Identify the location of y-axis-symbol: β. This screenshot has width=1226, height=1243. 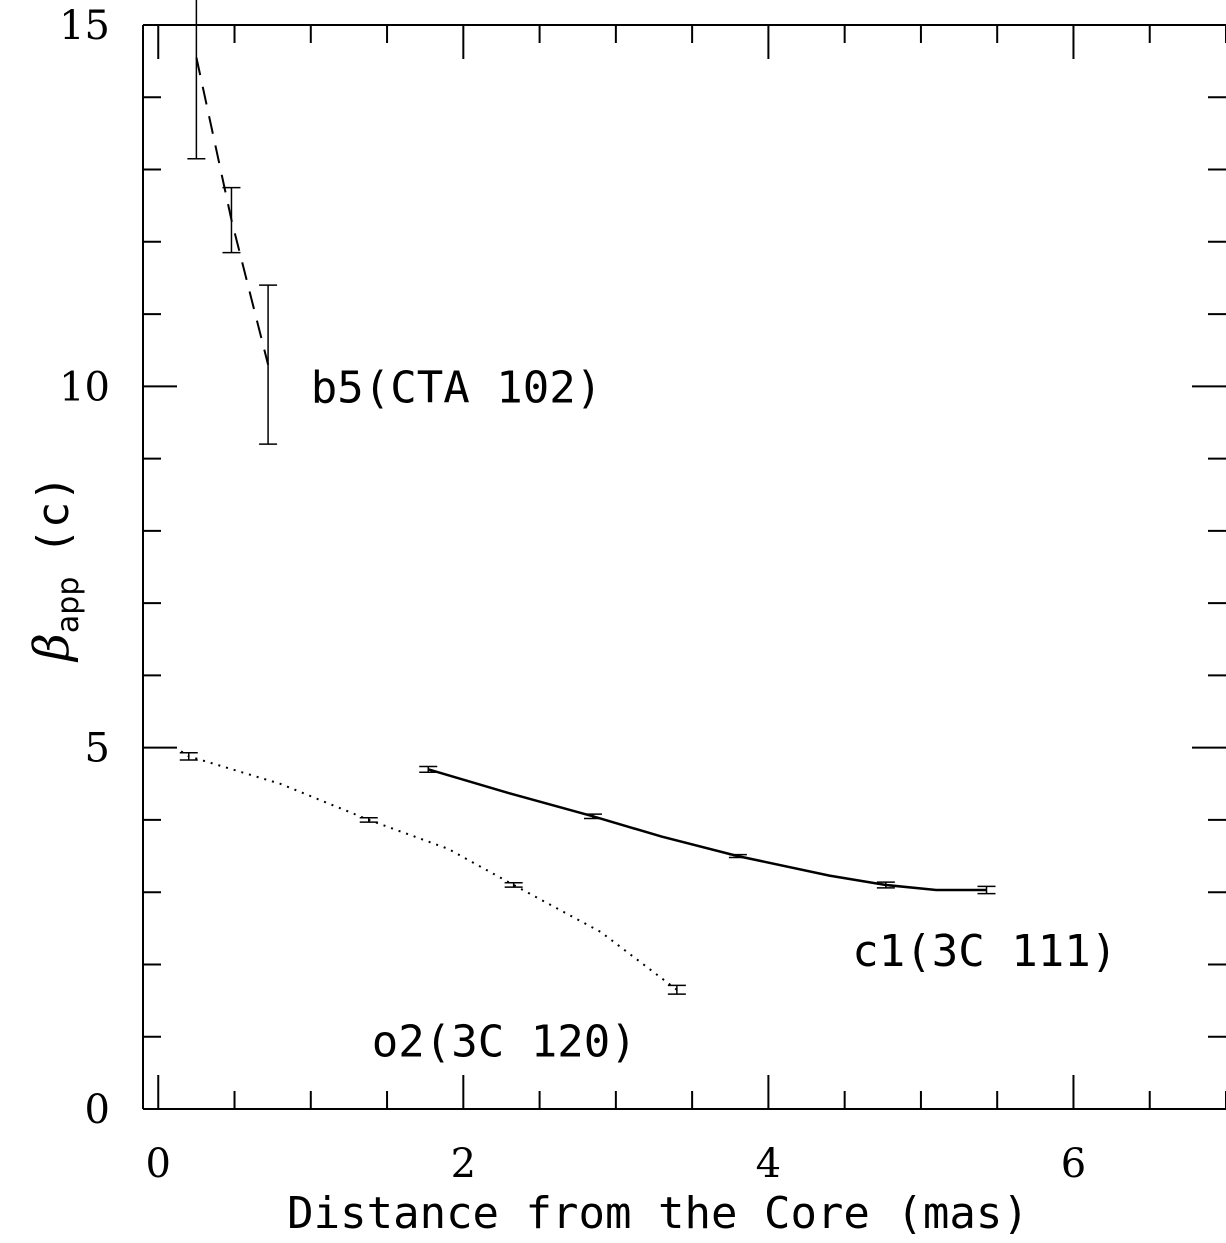
(52, 648).